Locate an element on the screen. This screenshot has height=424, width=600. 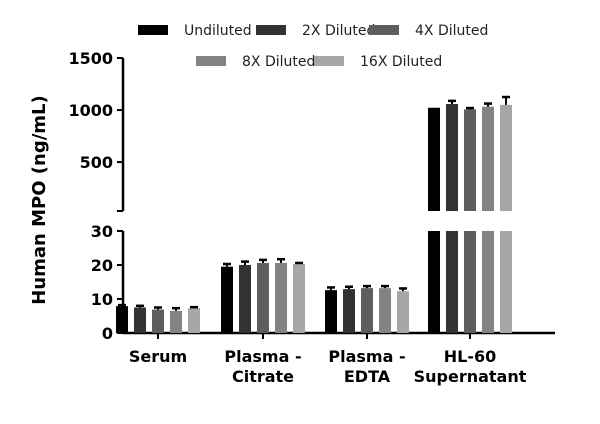
legend-label: 2X Diluted is located at coordinates (338, 31).